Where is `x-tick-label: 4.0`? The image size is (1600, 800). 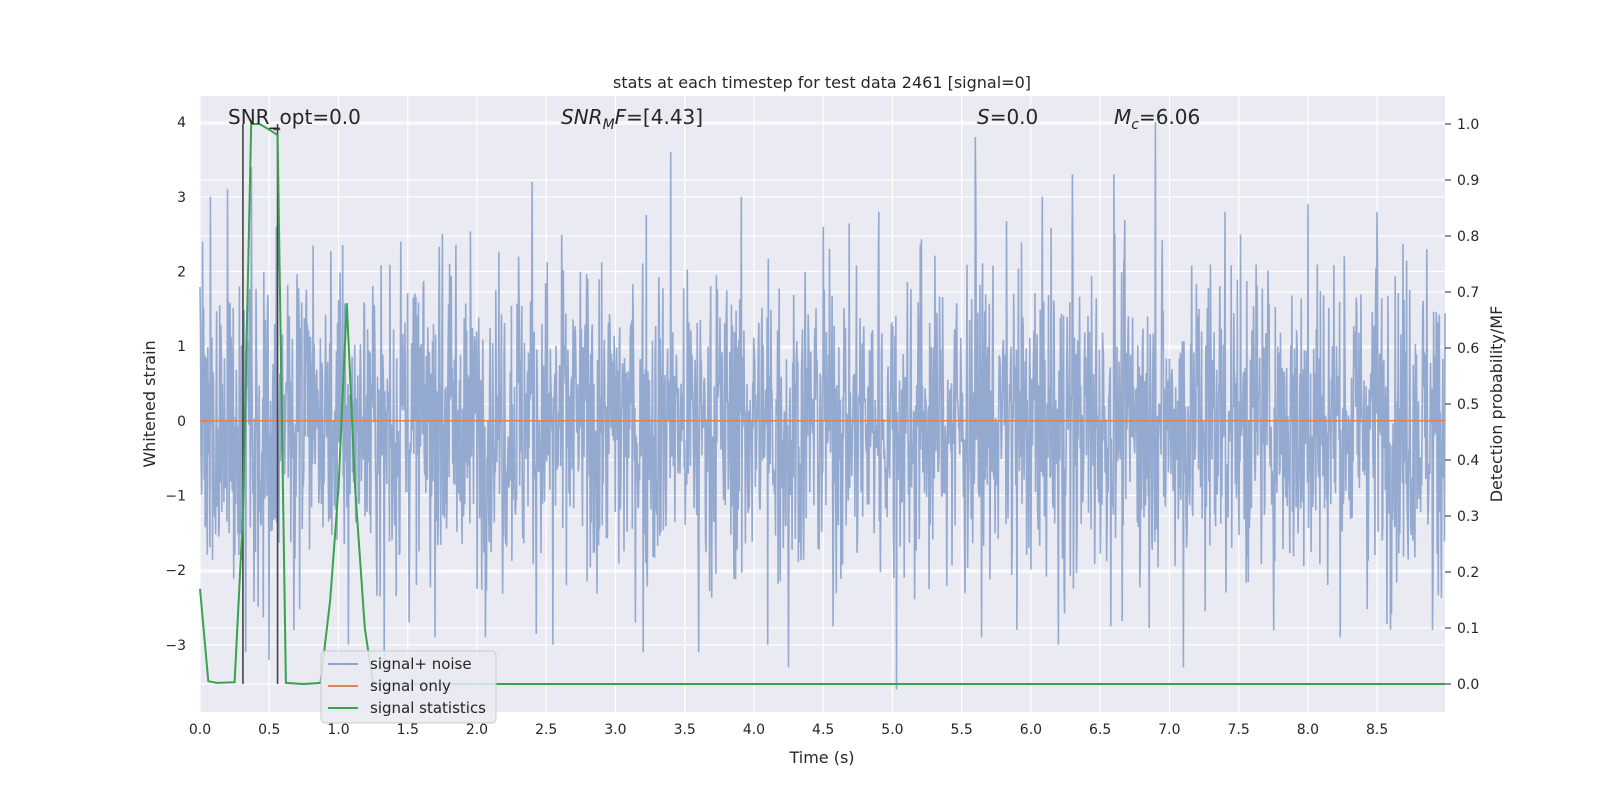
x-tick-label: 4.0 is located at coordinates (754, 730).